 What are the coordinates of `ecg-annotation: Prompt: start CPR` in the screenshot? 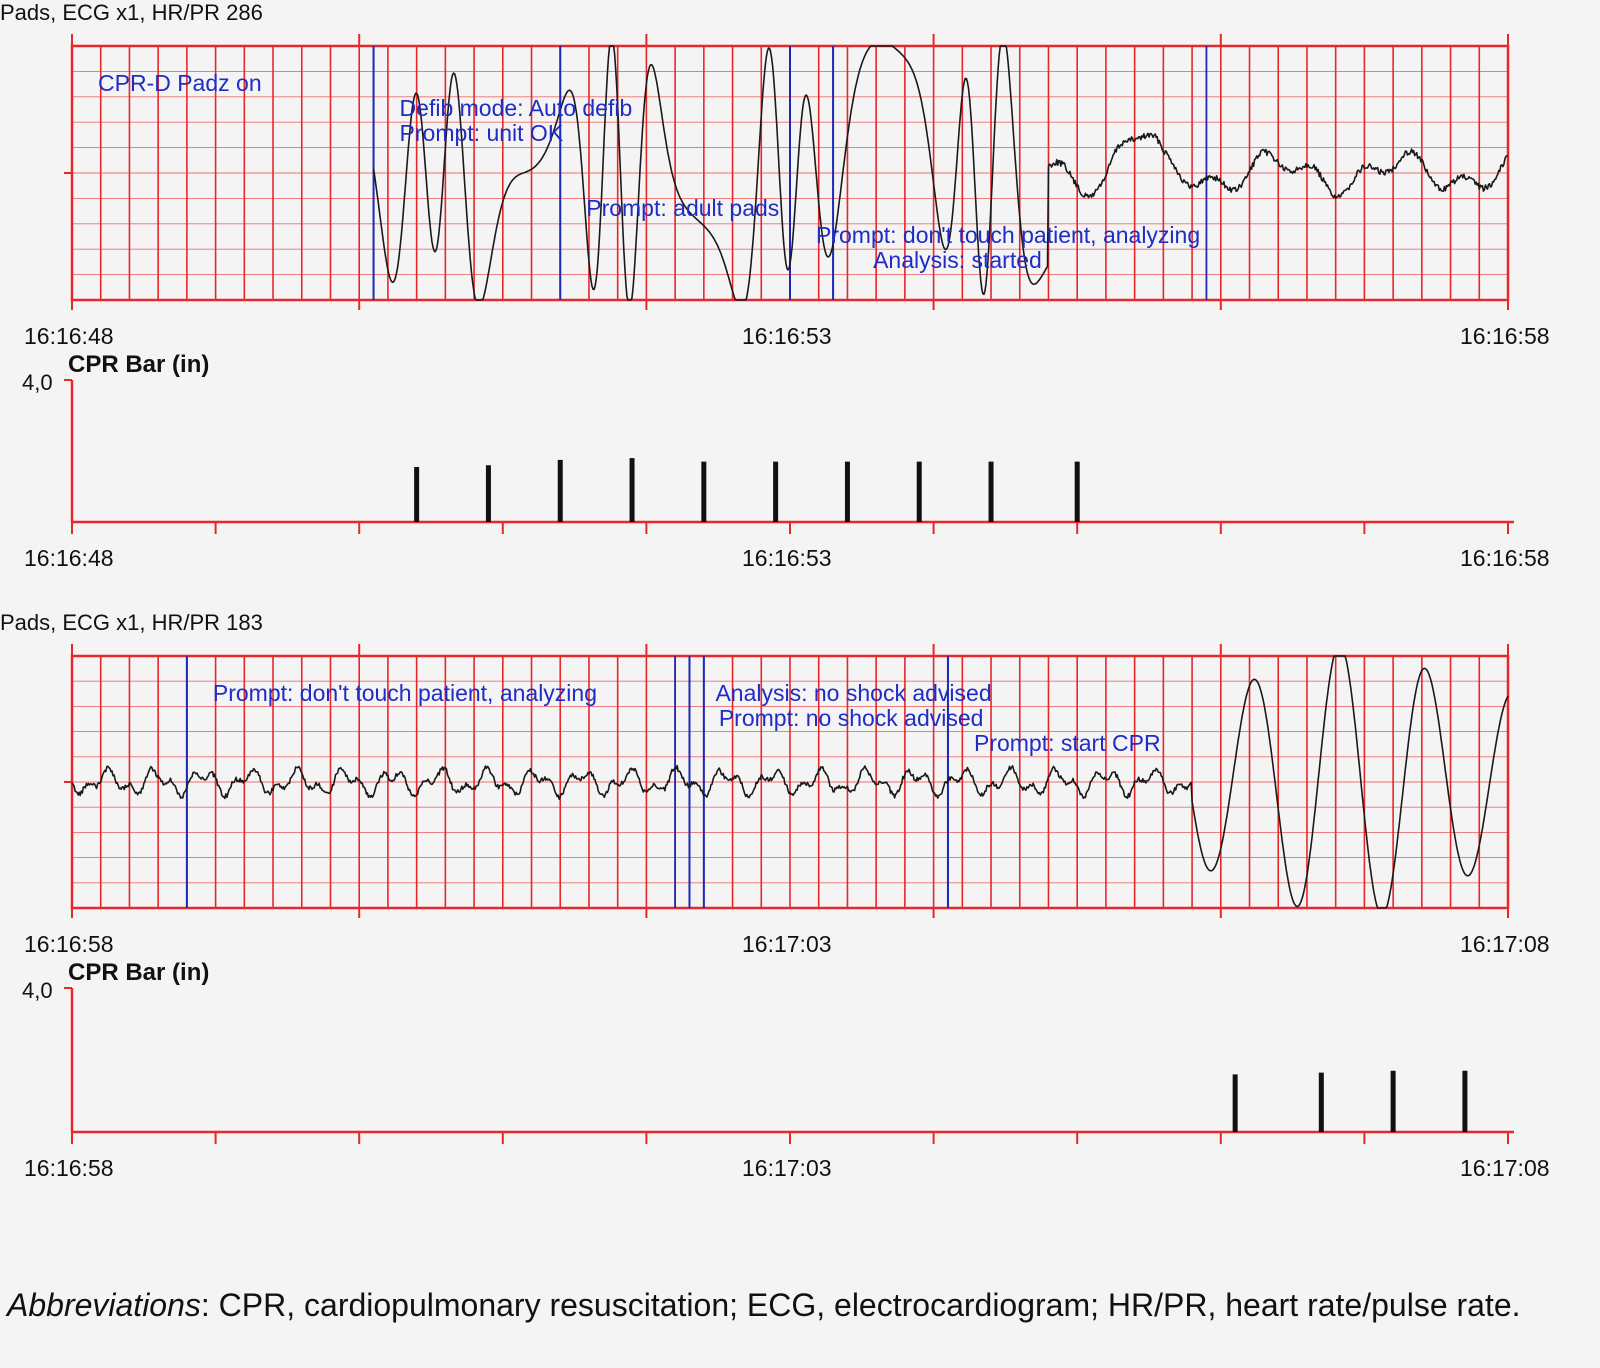 It's located at (1067, 743).